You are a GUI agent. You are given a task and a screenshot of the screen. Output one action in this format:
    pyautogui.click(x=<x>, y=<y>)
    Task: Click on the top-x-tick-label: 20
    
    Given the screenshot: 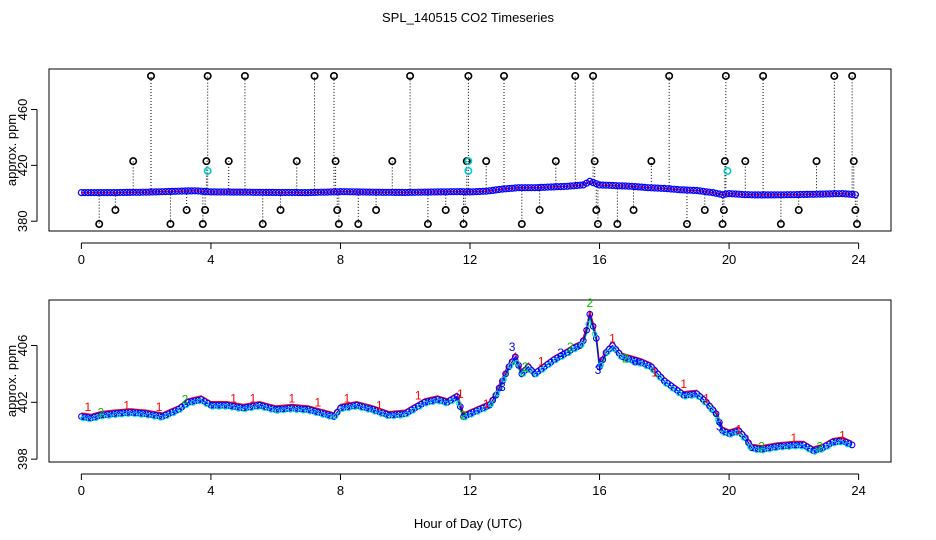 What is the action you would take?
    pyautogui.click(x=729, y=259)
    